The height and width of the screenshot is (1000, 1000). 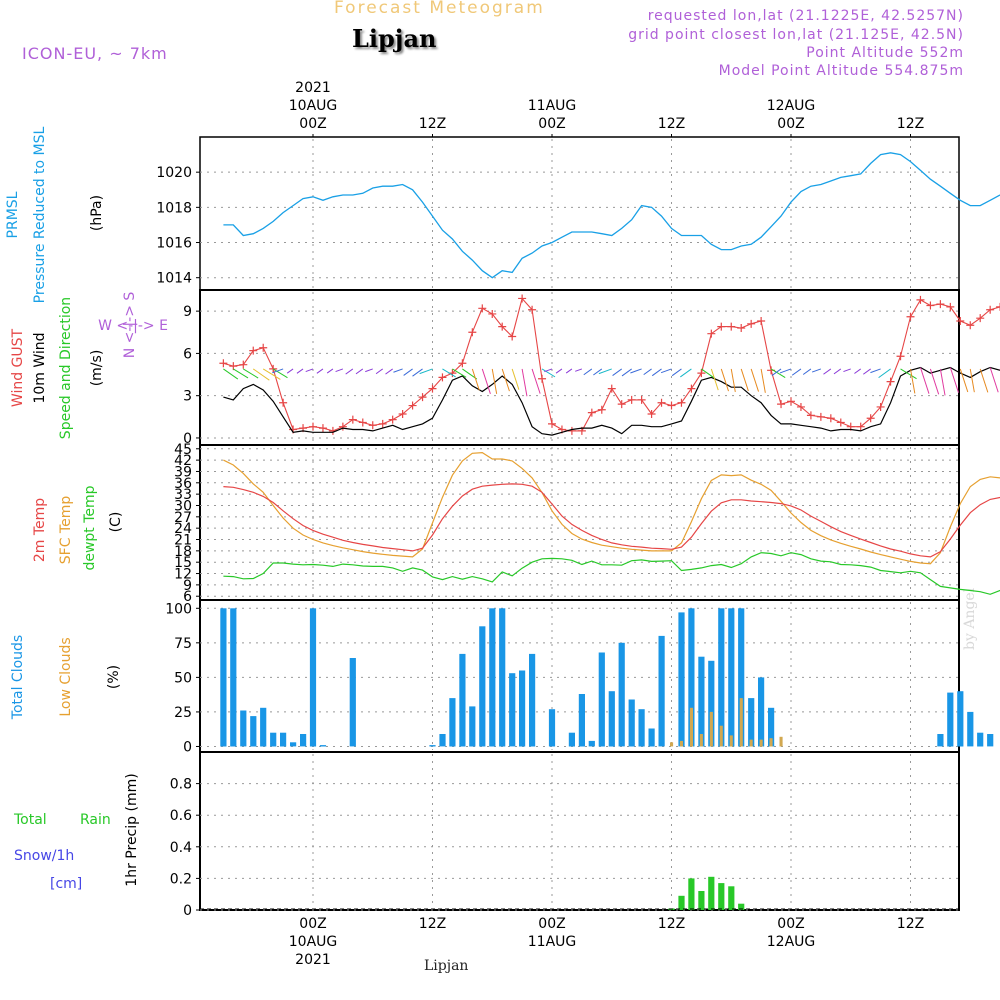 I want to click on y-tick-label: 1018, so click(x=174, y=208).